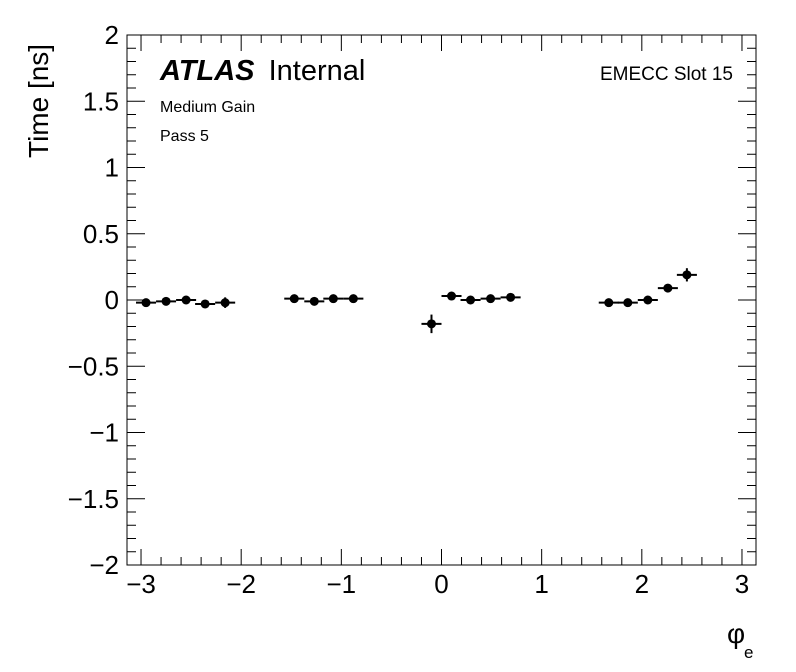 The height and width of the screenshot is (672, 796). Describe the element at coordinates (93, 499) in the screenshot. I see `y-tick-label: −1.5` at that location.